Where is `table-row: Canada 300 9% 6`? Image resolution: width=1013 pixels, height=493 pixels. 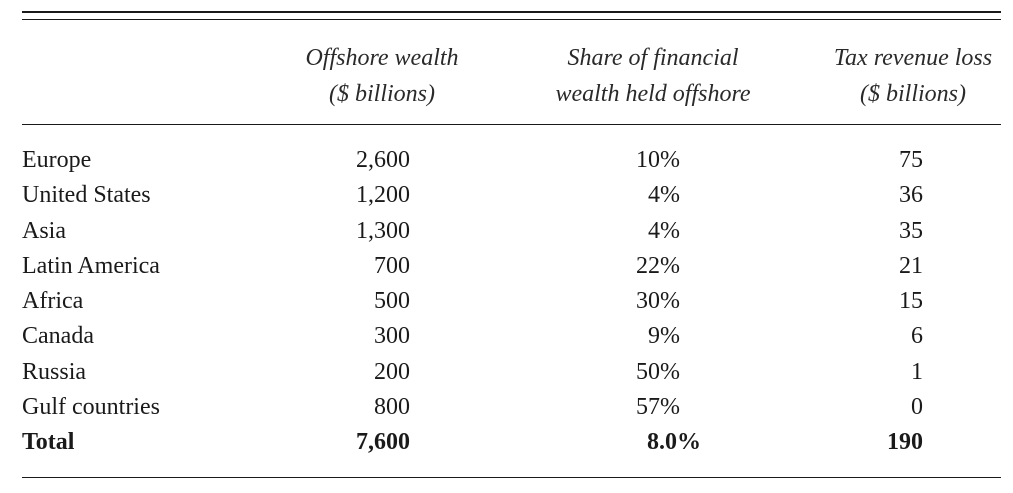
table-row: Canada 300 9% 6 is located at coordinates (506, 336).